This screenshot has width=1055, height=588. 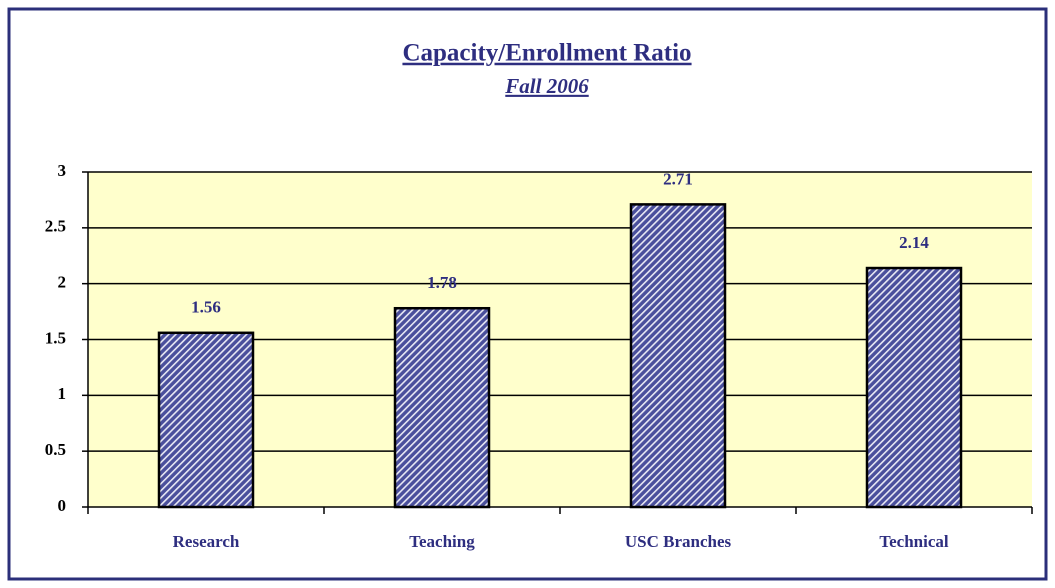 I want to click on y-tick-label: 2, so click(x=62, y=282).